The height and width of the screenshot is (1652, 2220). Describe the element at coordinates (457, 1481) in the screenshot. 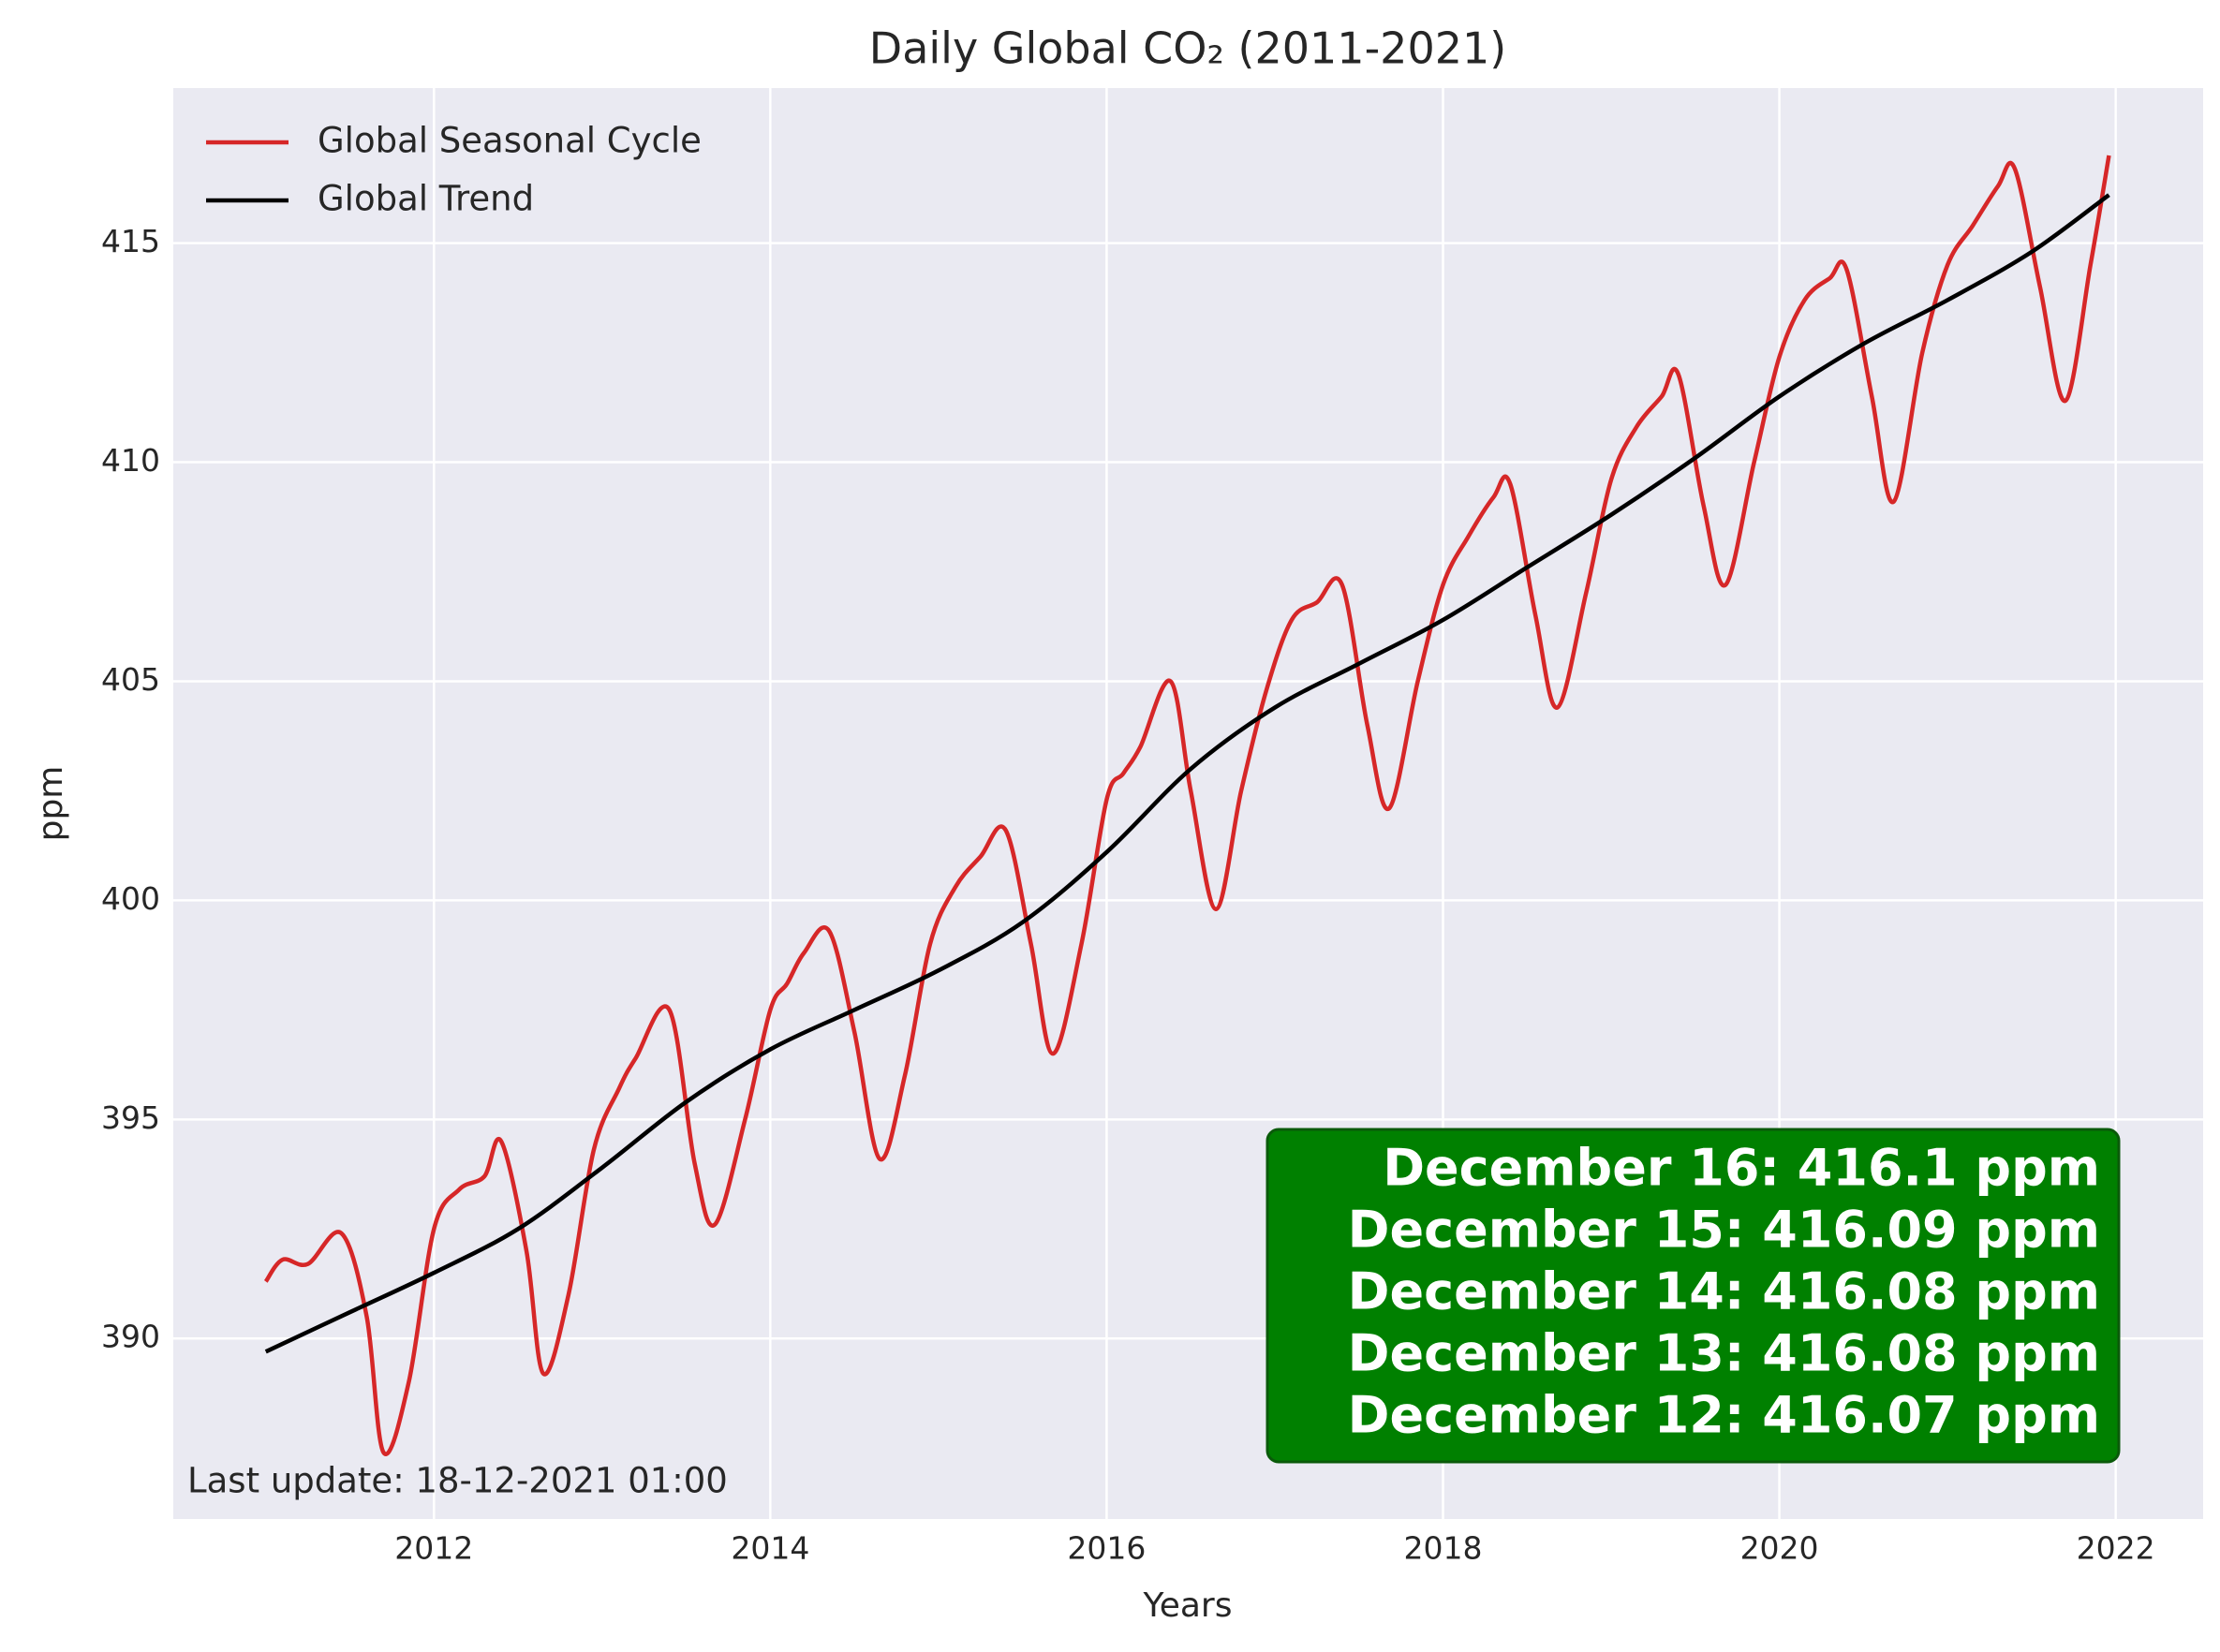

I see `annotation: Last update: 18-12-2021 01:00` at that location.